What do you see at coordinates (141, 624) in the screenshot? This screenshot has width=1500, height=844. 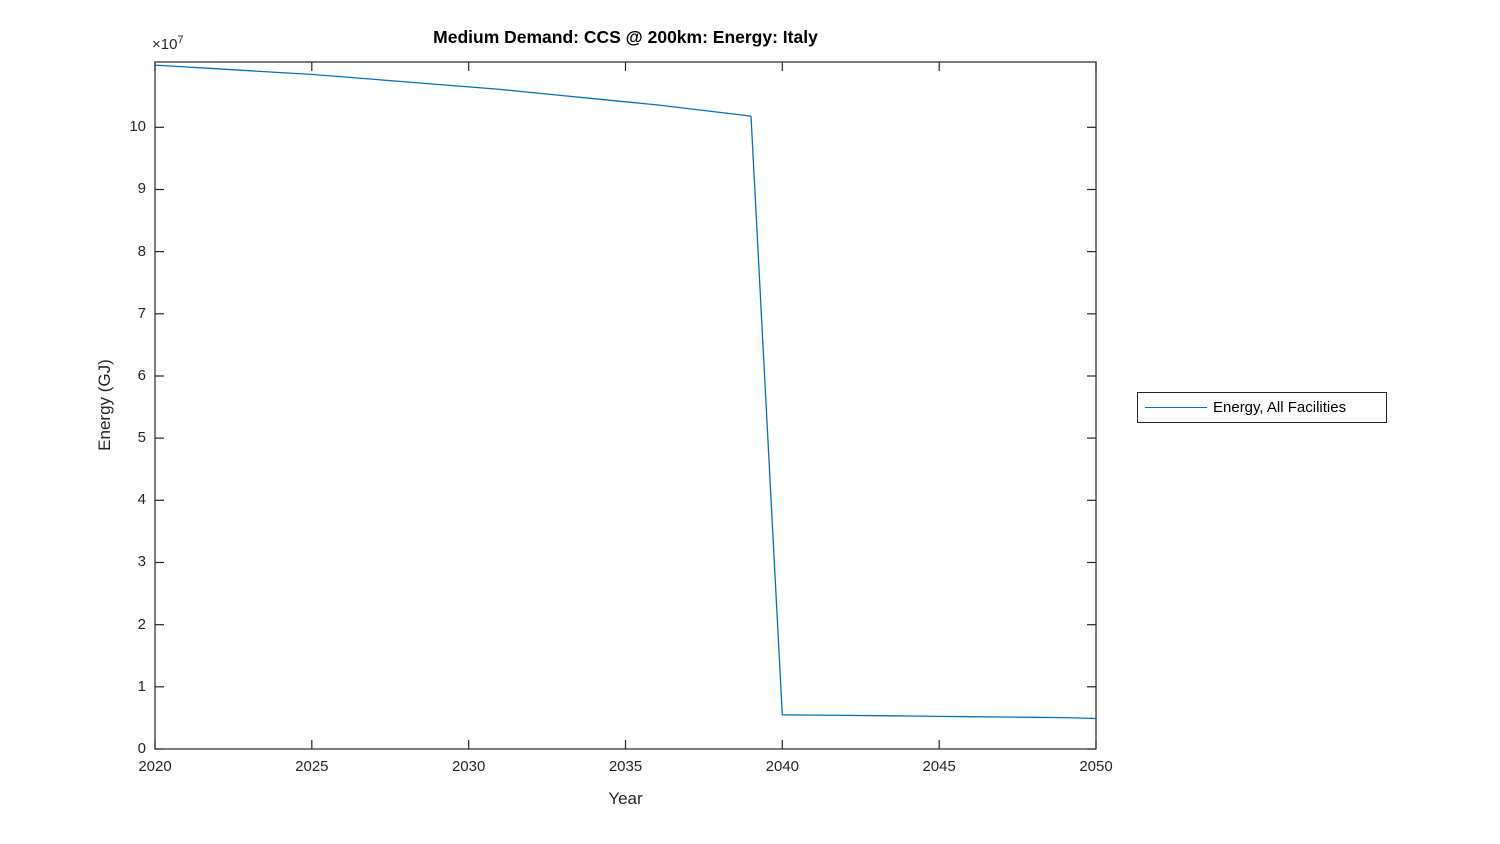 I see `y-tick-label: 2` at bounding box center [141, 624].